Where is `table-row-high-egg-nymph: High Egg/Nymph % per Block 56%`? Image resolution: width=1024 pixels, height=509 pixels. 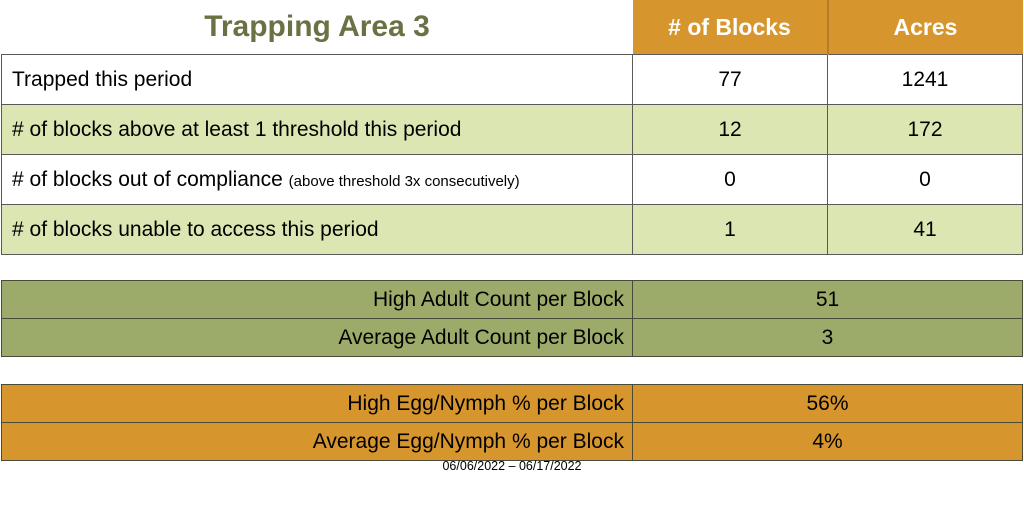 table-row-high-egg-nymph: High Egg/Nymph % per Block 56% is located at coordinates (512, 403).